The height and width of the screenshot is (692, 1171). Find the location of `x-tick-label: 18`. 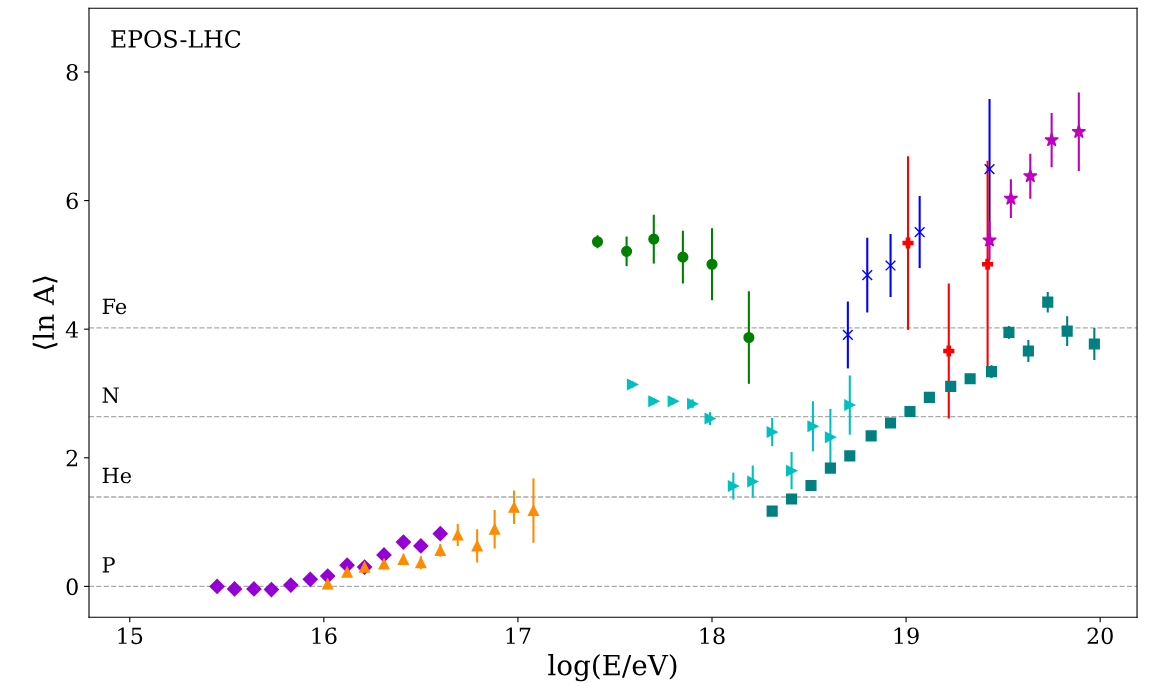

x-tick-label: 18 is located at coordinates (712, 636).